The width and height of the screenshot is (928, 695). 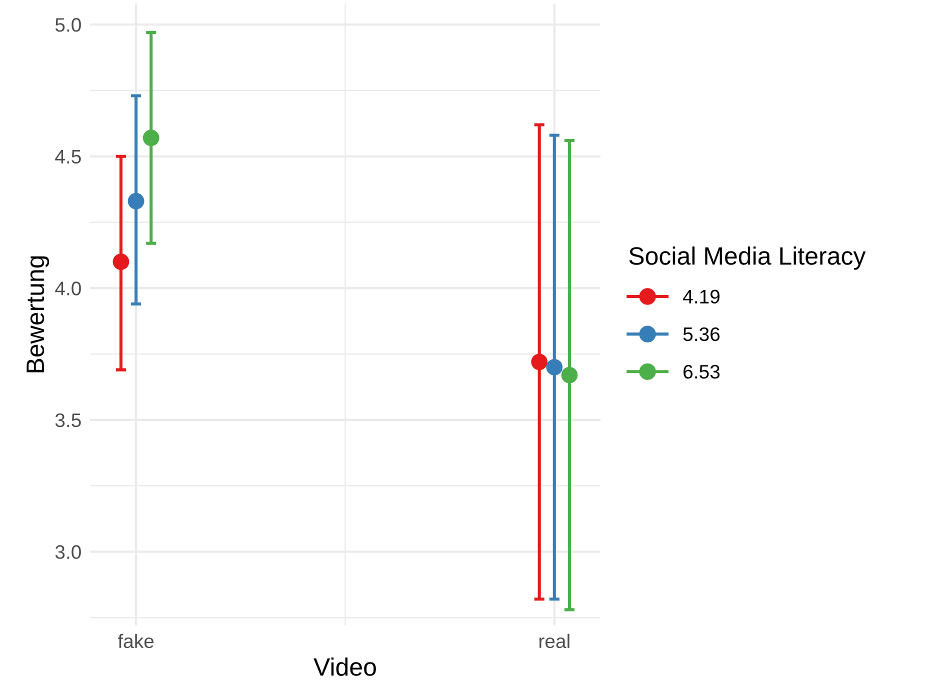 What do you see at coordinates (38, 314) in the screenshot?
I see `y-axis-title: Bewertung` at bounding box center [38, 314].